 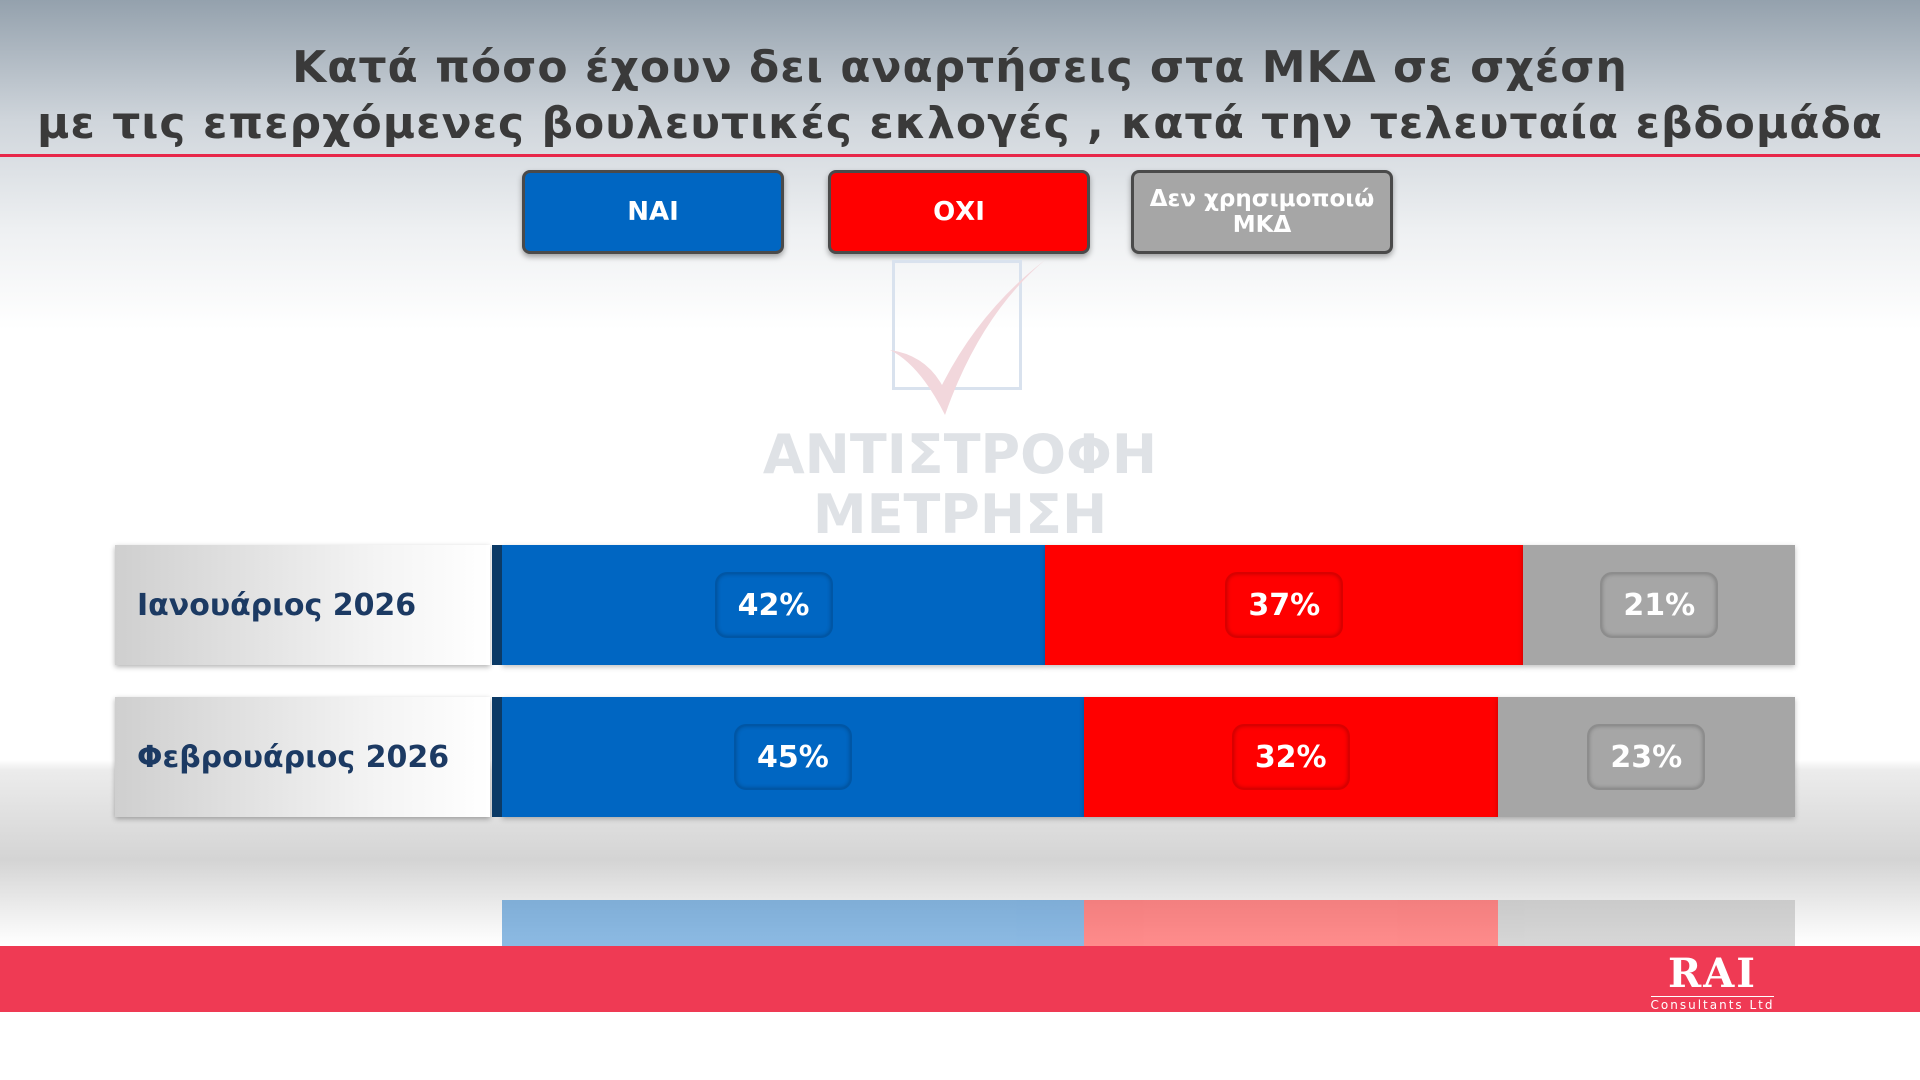 I want to click on legend-label-1: ΟΧΙ, so click(x=959, y=212).